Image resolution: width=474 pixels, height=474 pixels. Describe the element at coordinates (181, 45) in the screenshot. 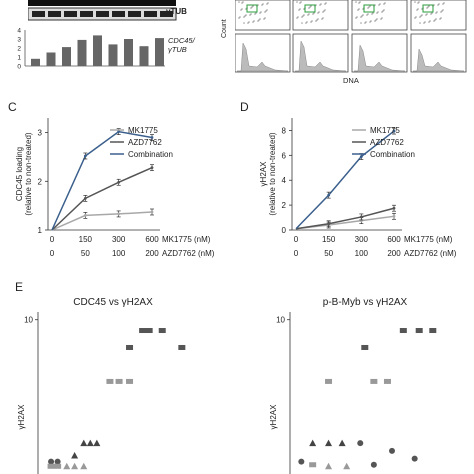

I see `cdc45-tub-label: CDC45/ γTUB` at that location.